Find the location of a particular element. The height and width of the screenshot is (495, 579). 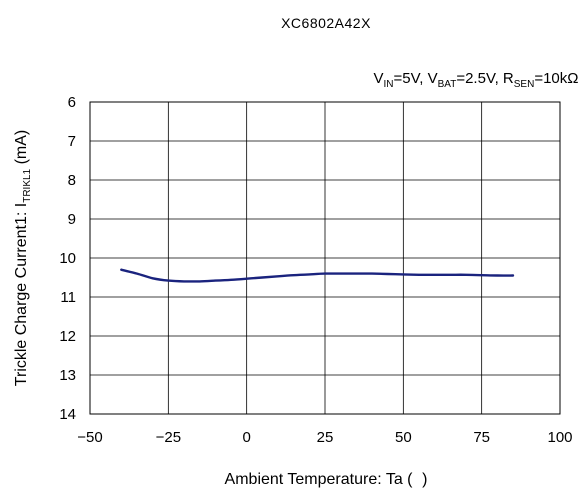

x-tick-label: 25 is located at coordinates (325, 437).